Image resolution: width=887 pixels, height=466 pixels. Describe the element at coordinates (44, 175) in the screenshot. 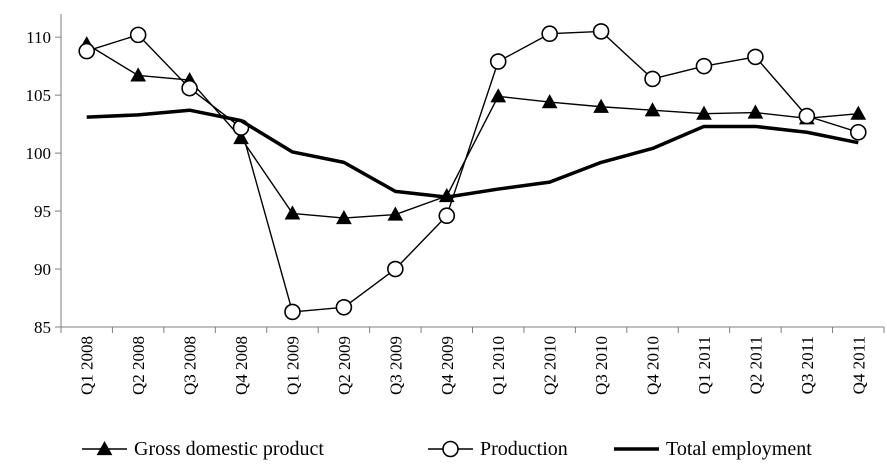

I see `y-axis: 85 90 95 100 105 110` at that location.